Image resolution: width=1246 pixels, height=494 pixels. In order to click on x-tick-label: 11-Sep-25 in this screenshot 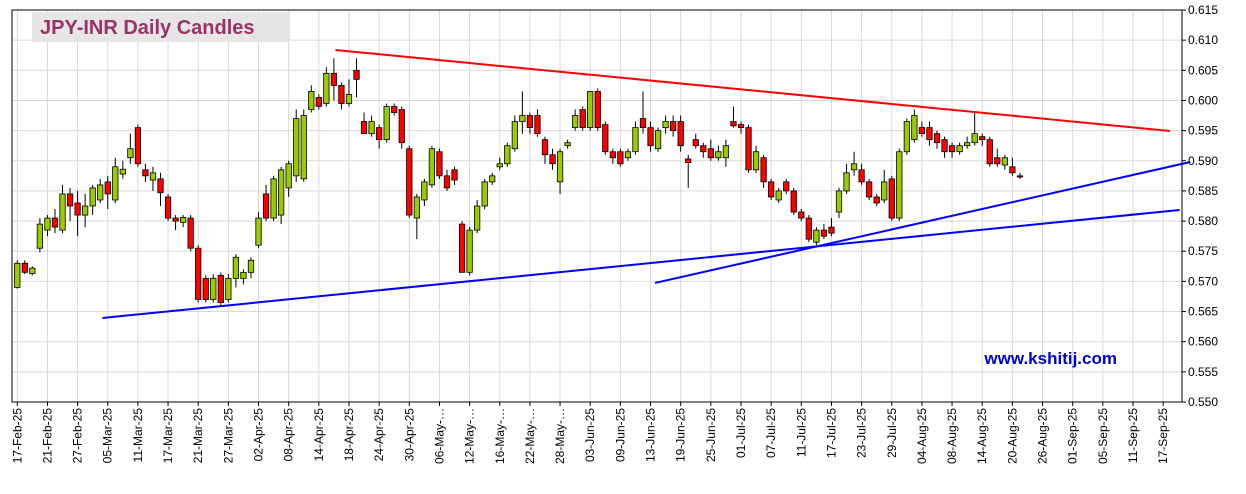, I will do `click(1133, 435)`.